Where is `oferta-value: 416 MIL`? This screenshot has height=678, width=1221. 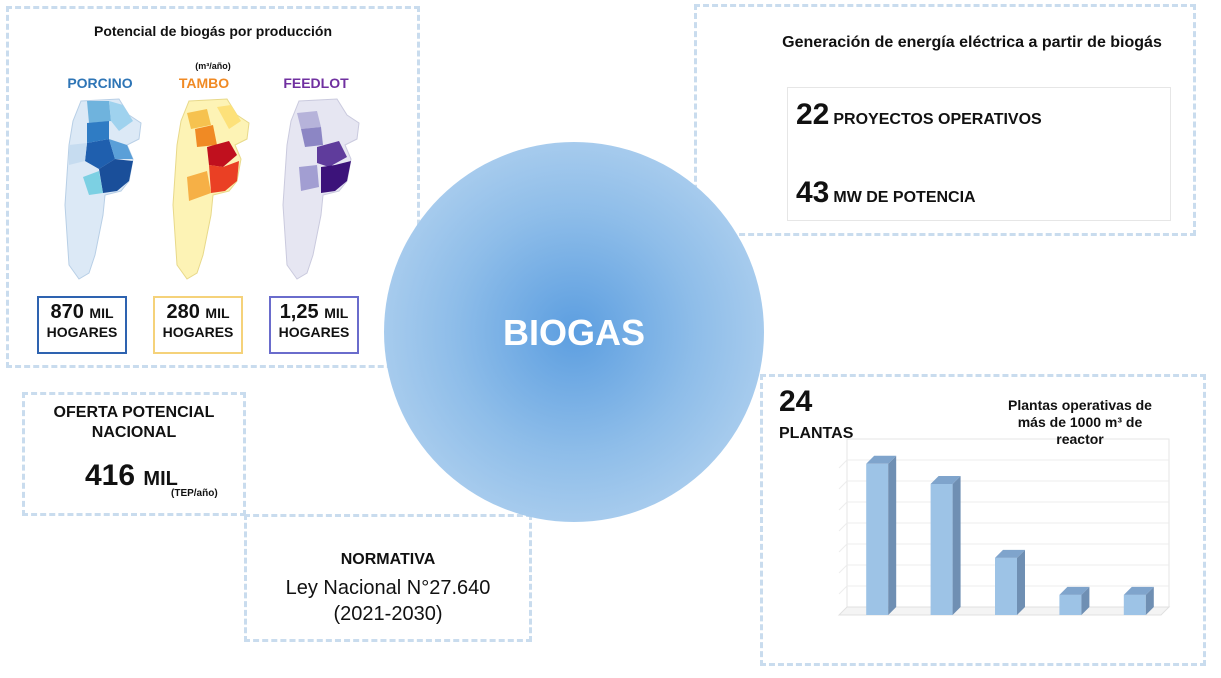
oferta-value: 416 MIL is located at coordinates (131, 476).